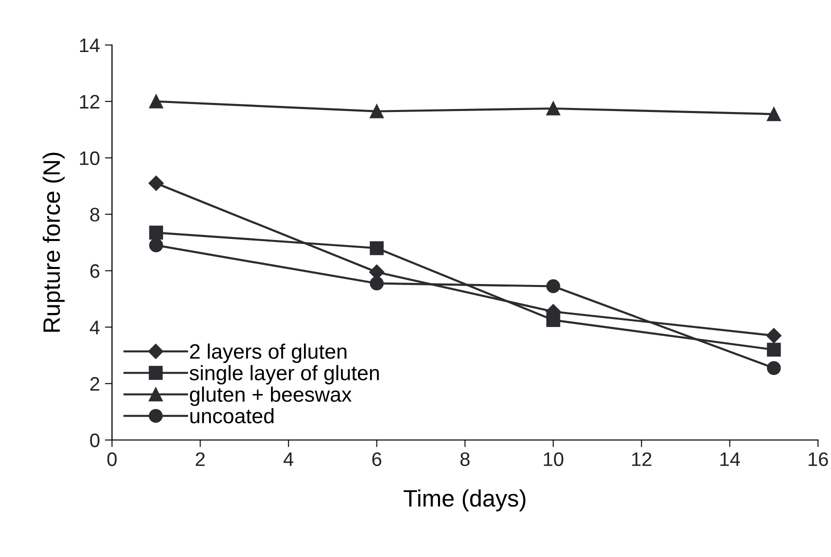 The height and width of the screenshot is (557, 831). What do you see at coordinates (95, 215) in the screenshot?
I see `y-tick-label: 8` at bounding box center [95, 215].